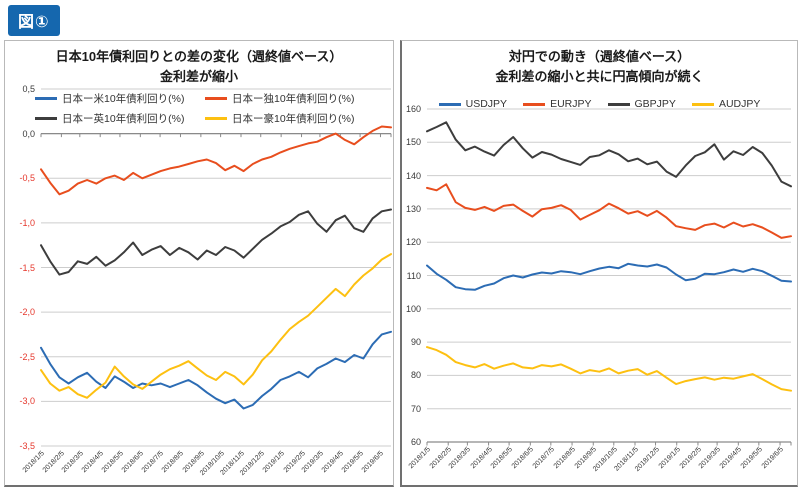 This screenshot has height=495, width=800. Describe the element at coordinates (415, 375) in the screenshot. I see `y-axis-tick-label: 80` at that location.